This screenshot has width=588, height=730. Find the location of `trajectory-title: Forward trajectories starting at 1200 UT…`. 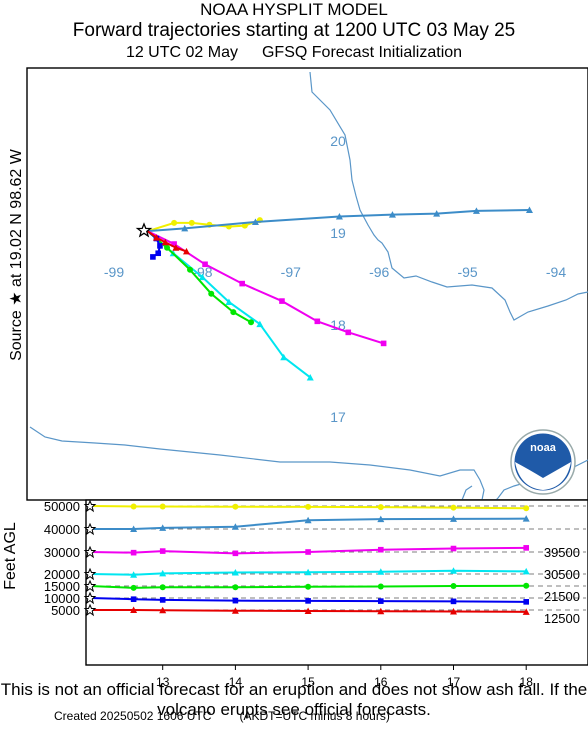

trajectory-title: Forward trajectories starting at 1200 UT… is located at coordinates (294, 30).